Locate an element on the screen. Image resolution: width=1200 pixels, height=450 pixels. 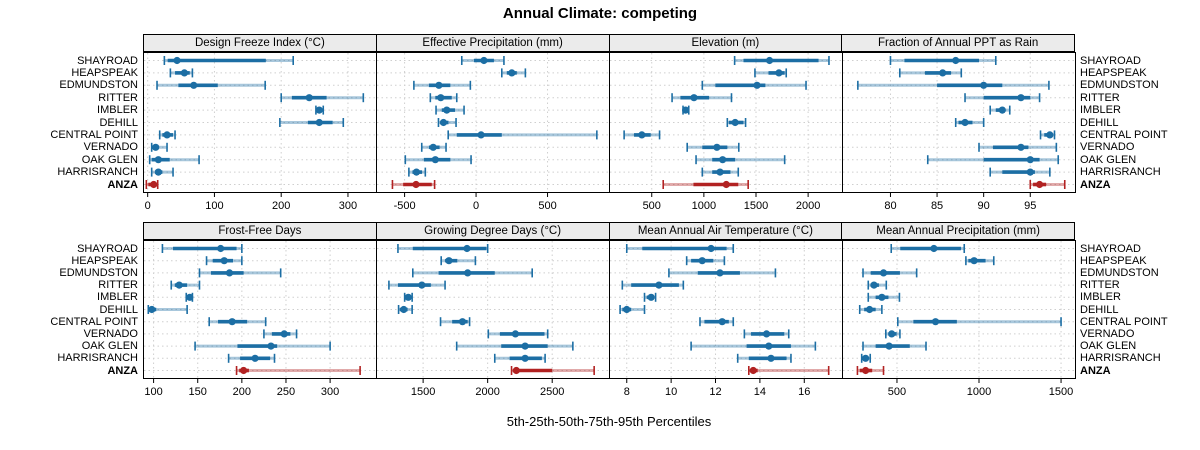
axis-tick-label: 10 is located at coordinates (671, 392).